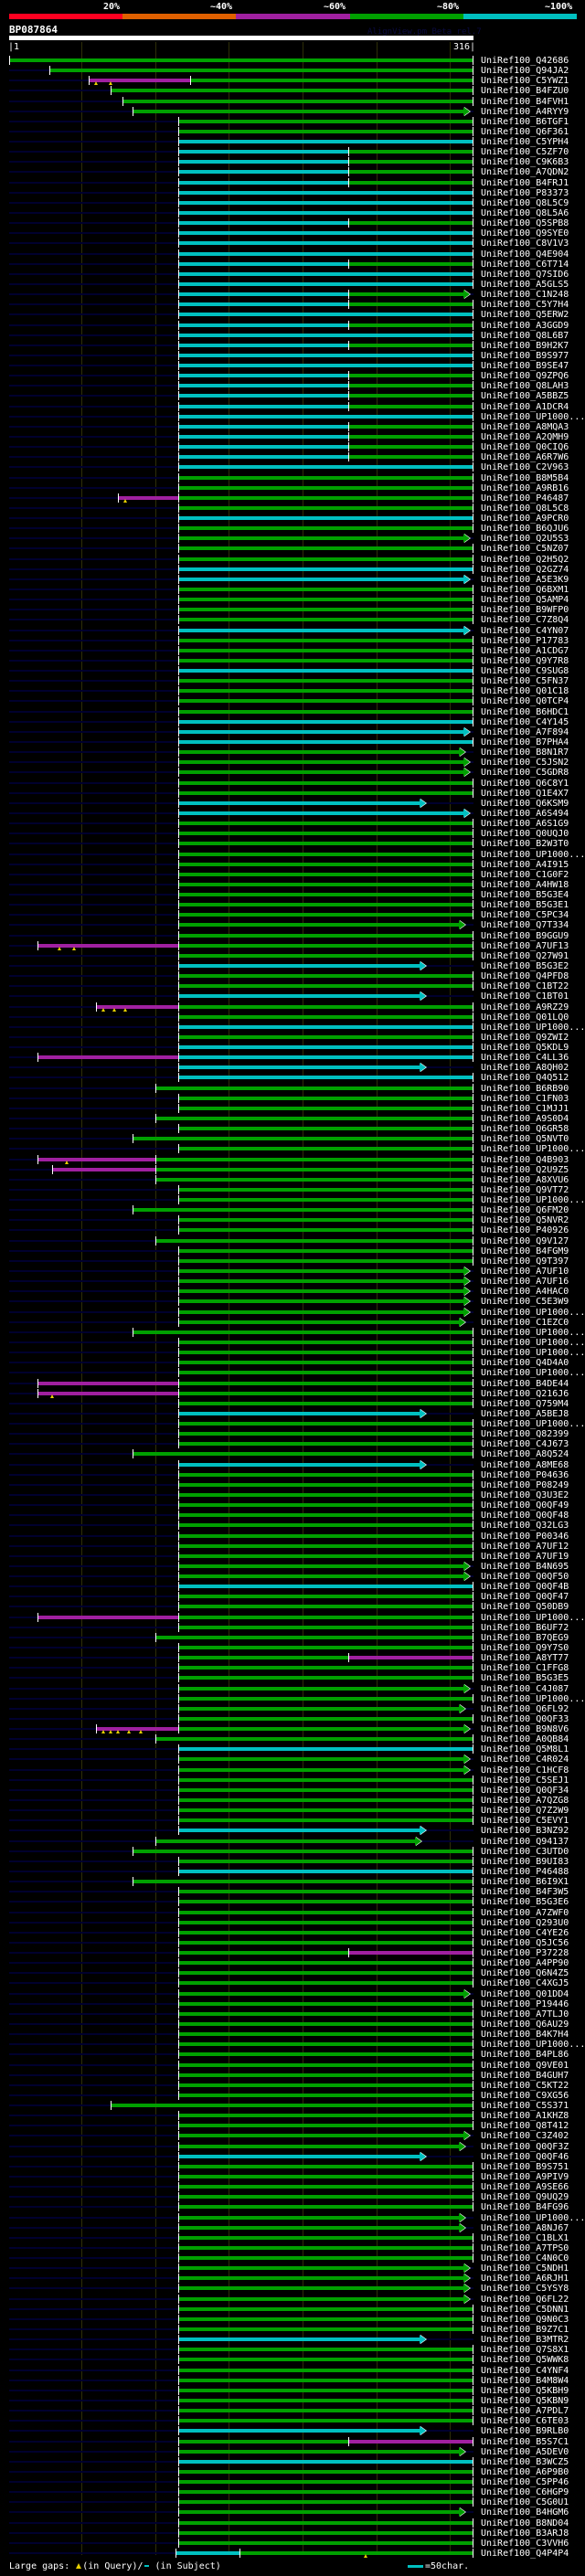 The image size is (585, 2576). Describe the element at coordinates (293, 426) in the screenshot. I see `alignment-row: UniRef100_A8MQA3` at that location.